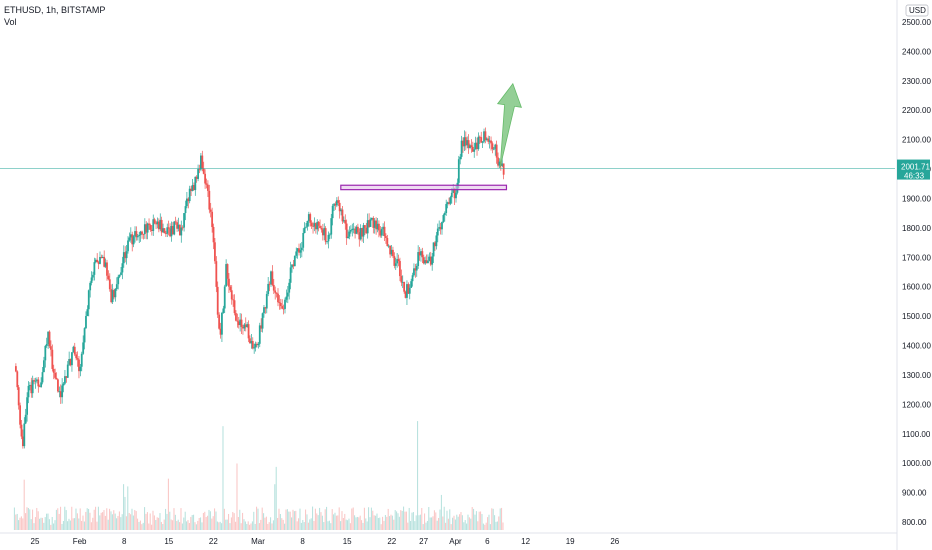 This screenshot has width=932, height=550. Describe the element at coordinates (914, 522) in the screenshot. I see `price-tick-label: 800.00` at that location.